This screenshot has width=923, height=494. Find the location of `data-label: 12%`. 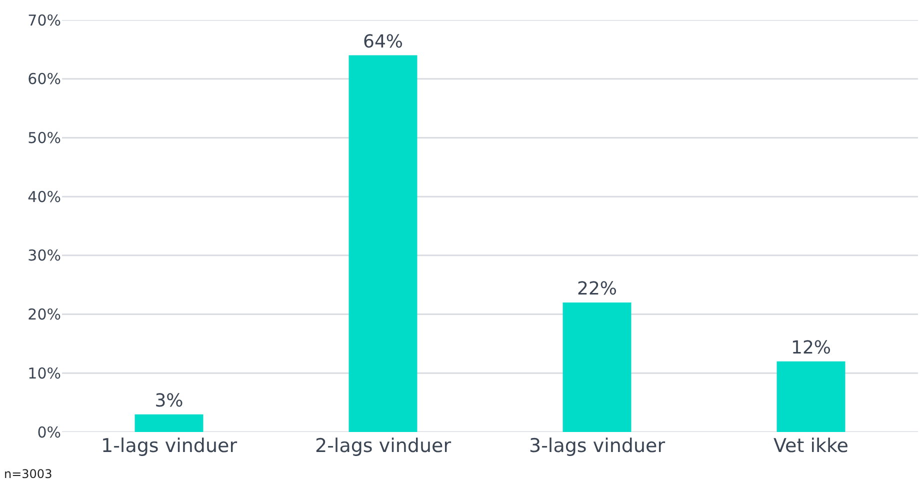

data-label: 12% is located at coordinates (811, 347).